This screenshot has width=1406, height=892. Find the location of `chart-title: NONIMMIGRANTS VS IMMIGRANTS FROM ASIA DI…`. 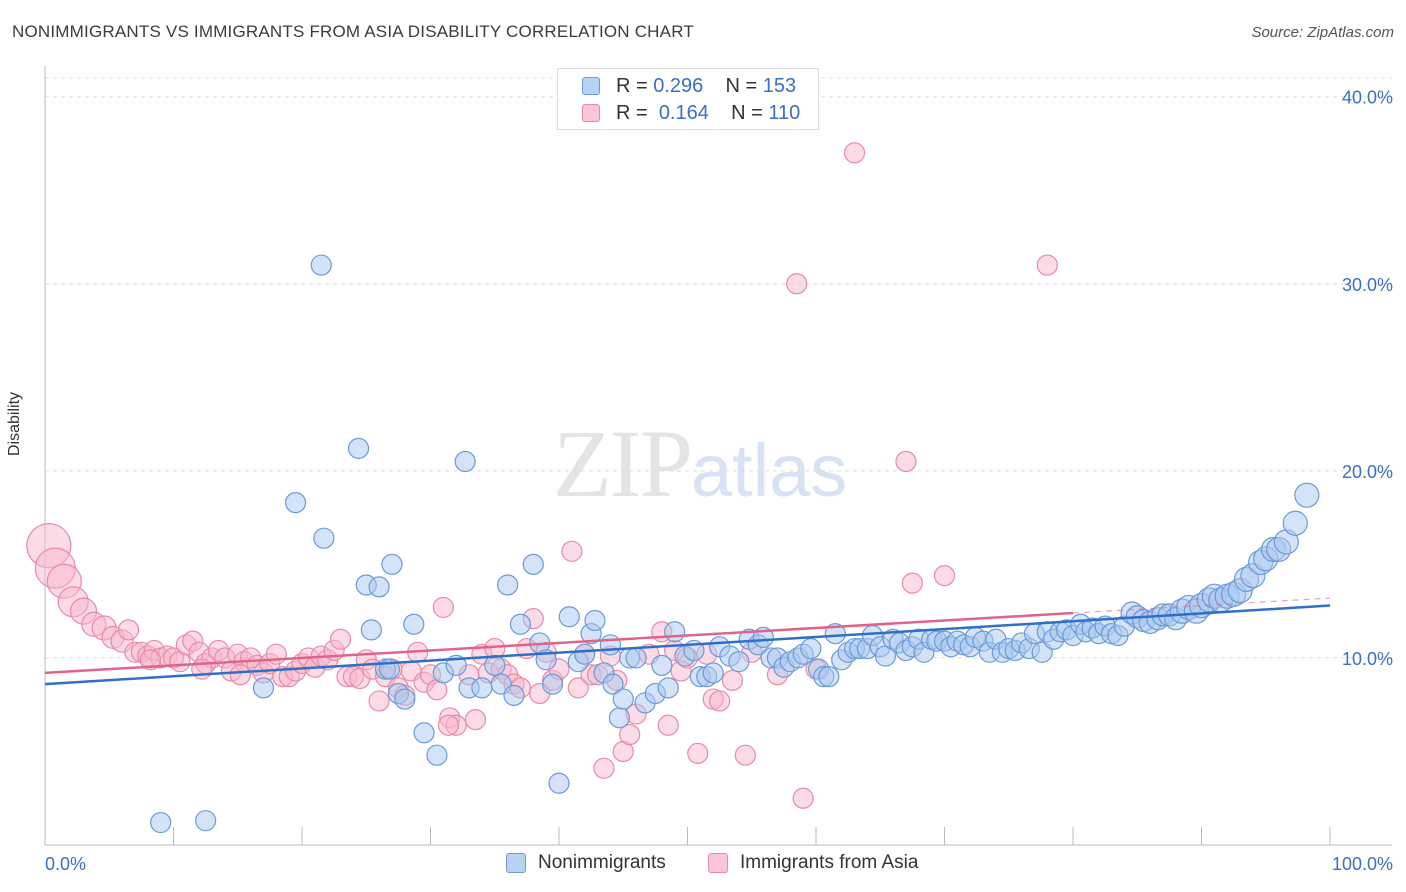

chart-title: NONIMMIGRANTS VS IMMIGRANTS FROM ASIA DI… is located at coordinates (353, 31).